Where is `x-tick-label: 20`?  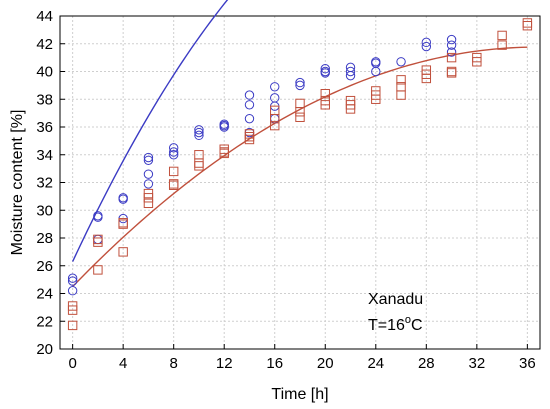
x-tick-label: 20 is located at coordinates (325, 363).